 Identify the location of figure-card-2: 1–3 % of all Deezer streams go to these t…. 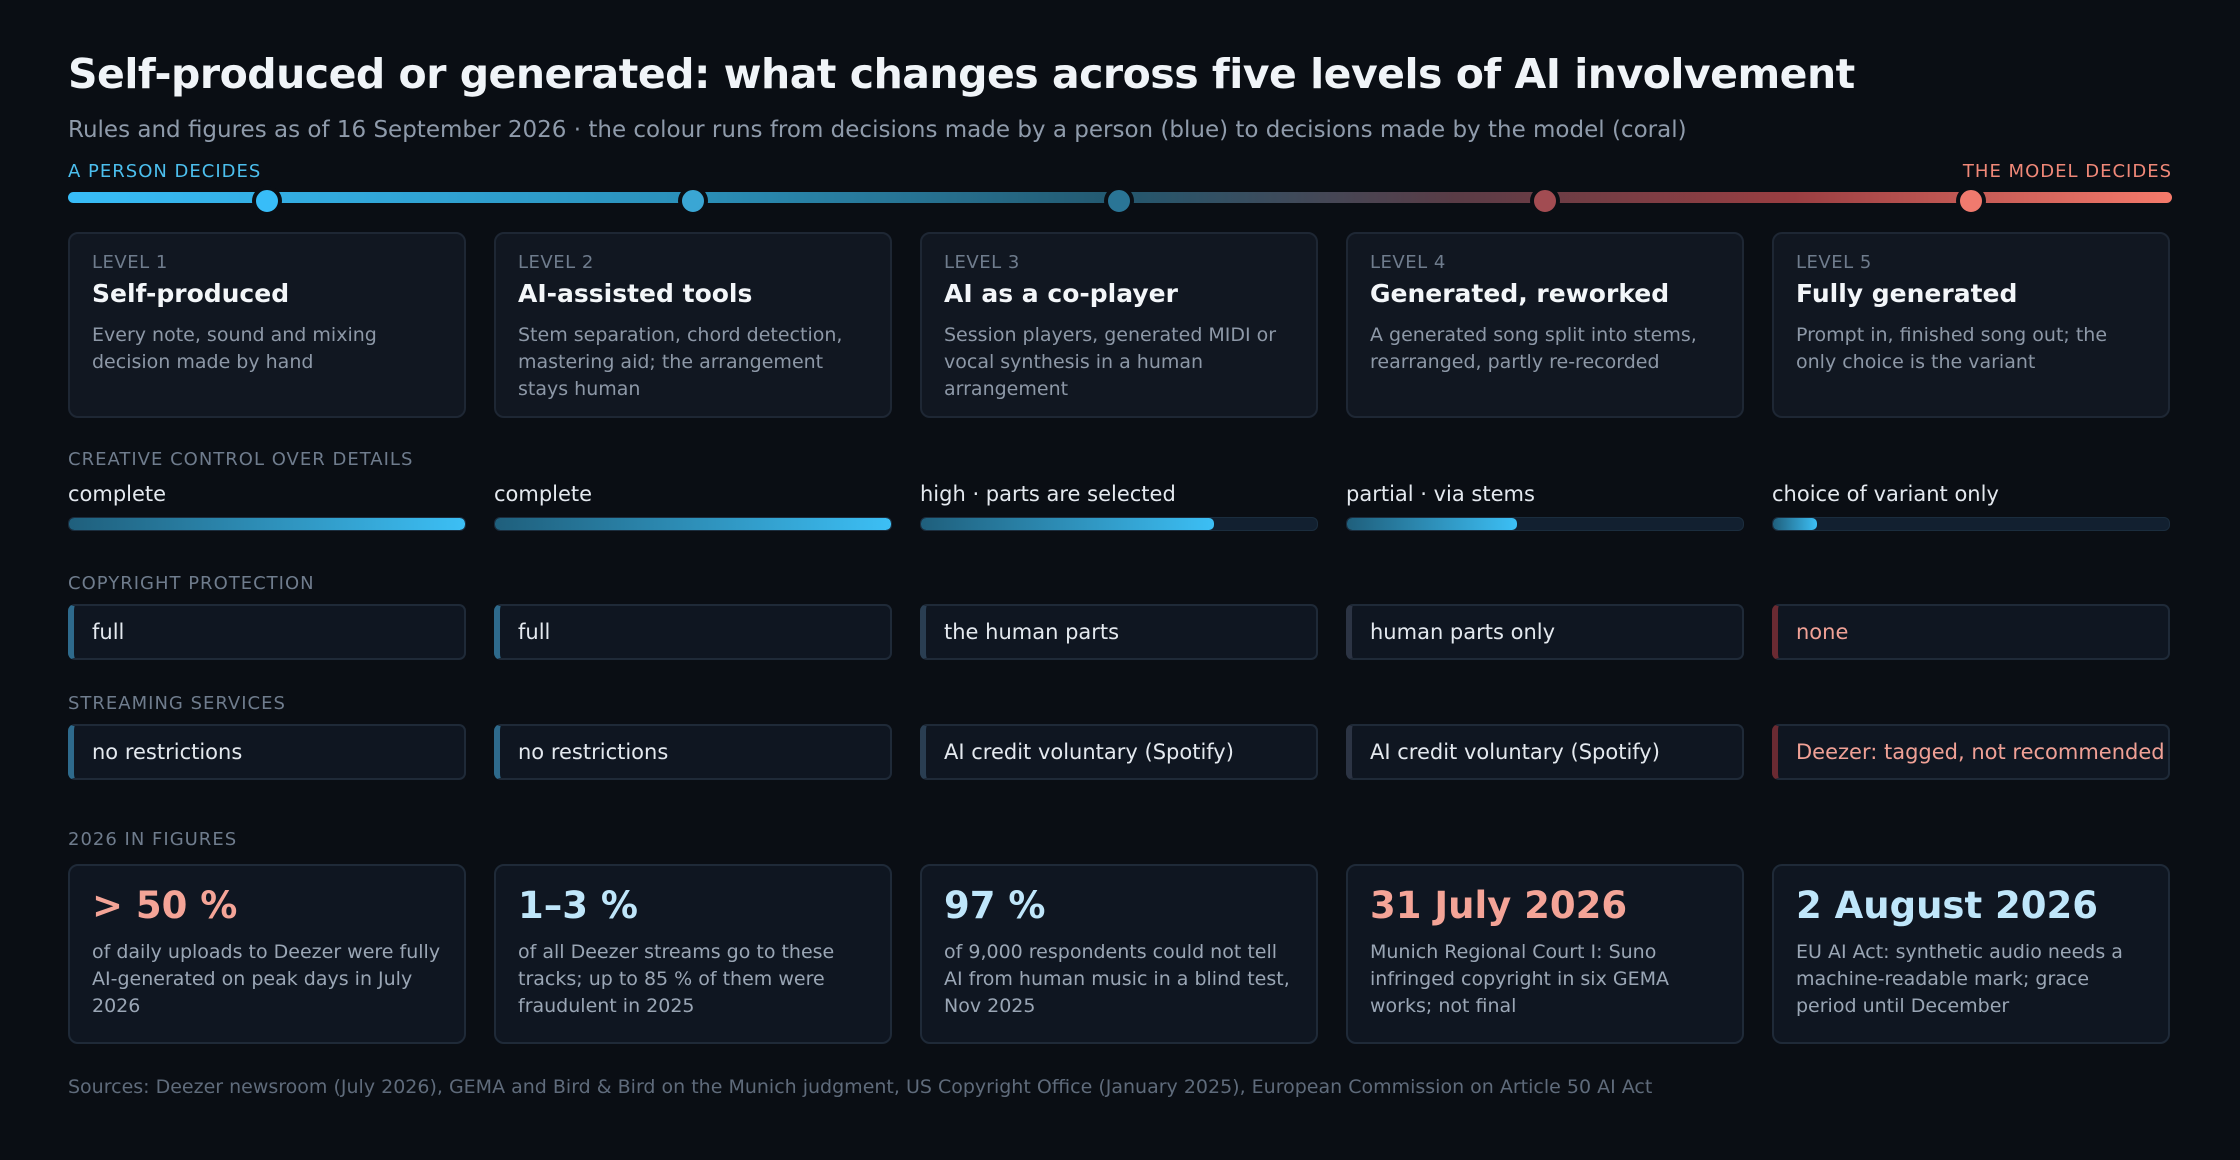
(693, 954).